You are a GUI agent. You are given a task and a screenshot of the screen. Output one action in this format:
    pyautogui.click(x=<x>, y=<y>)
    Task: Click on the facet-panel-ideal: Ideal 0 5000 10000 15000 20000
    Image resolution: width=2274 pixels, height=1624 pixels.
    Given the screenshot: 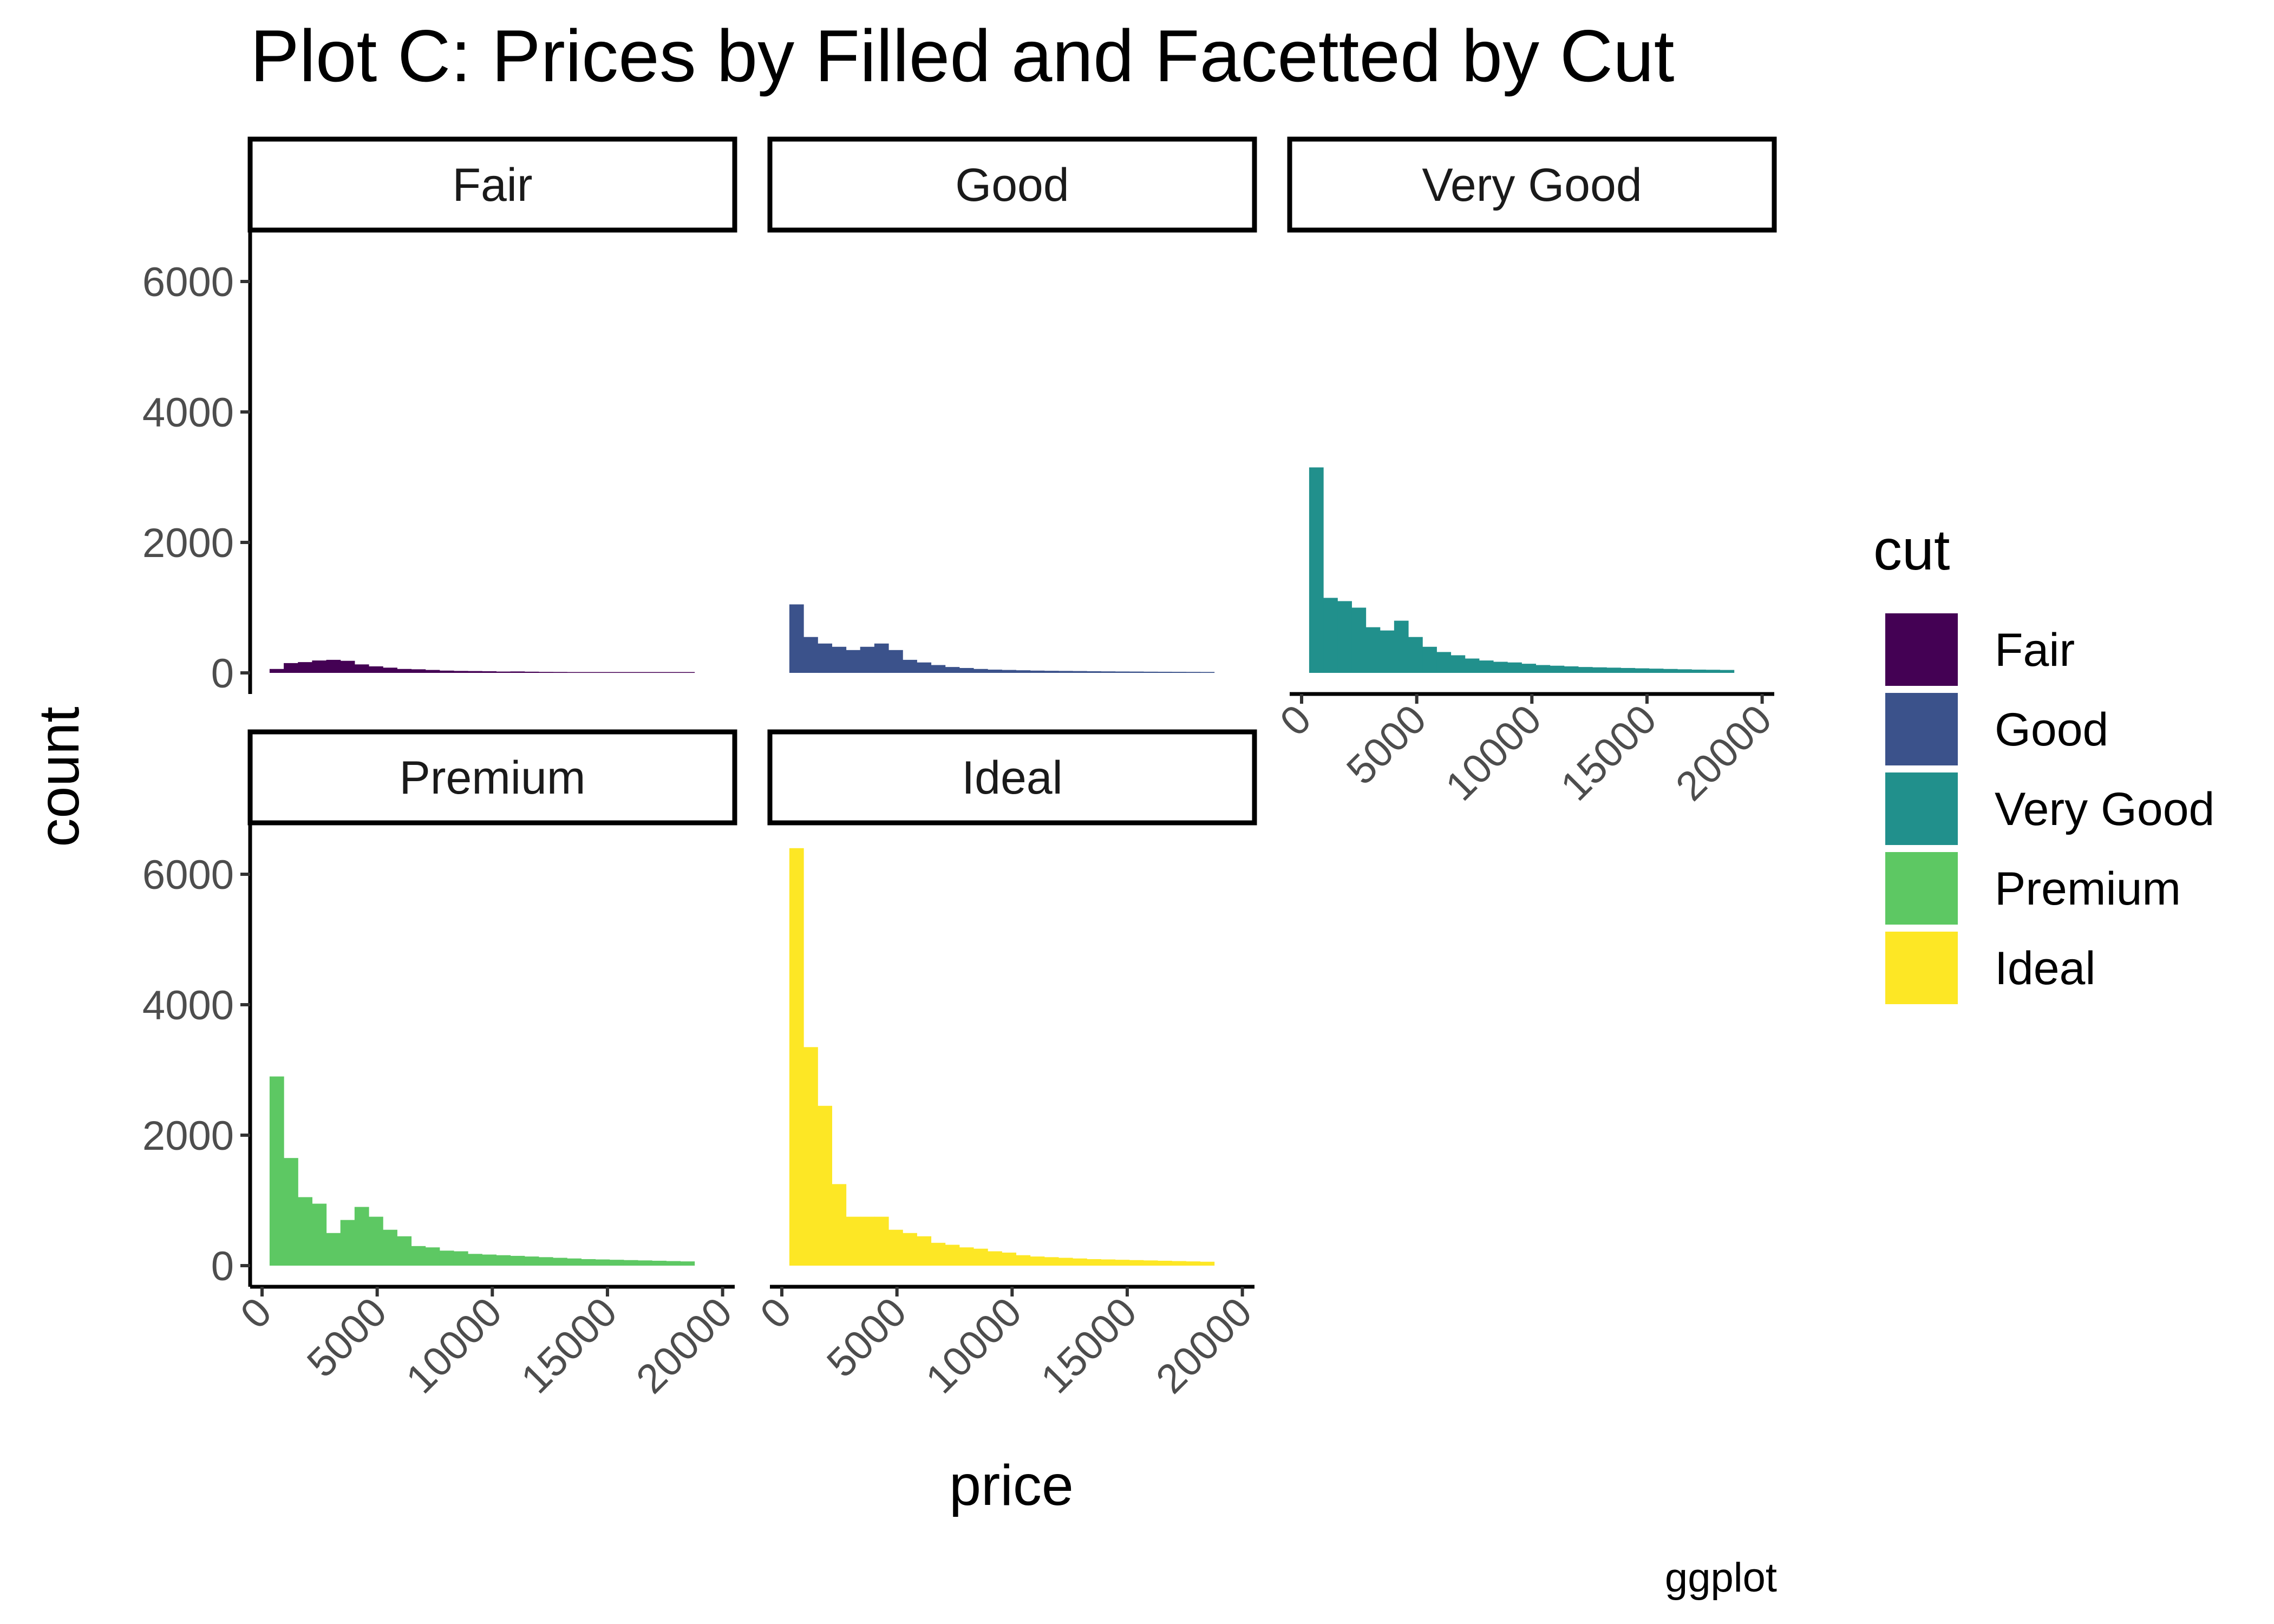 What is the action you would take?
    pyautogui.click(x=1007, y=1066)
    